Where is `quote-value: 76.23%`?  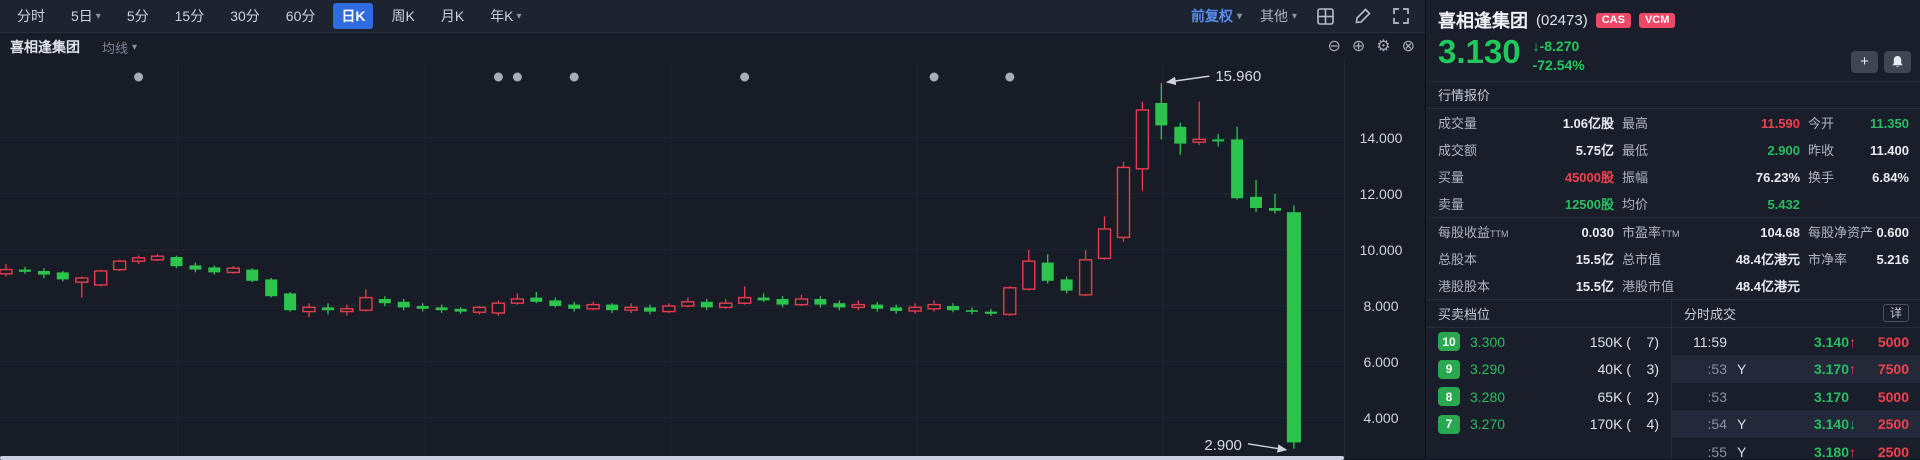 quote-value: 76.23% is located at coordinates (1777, 177).